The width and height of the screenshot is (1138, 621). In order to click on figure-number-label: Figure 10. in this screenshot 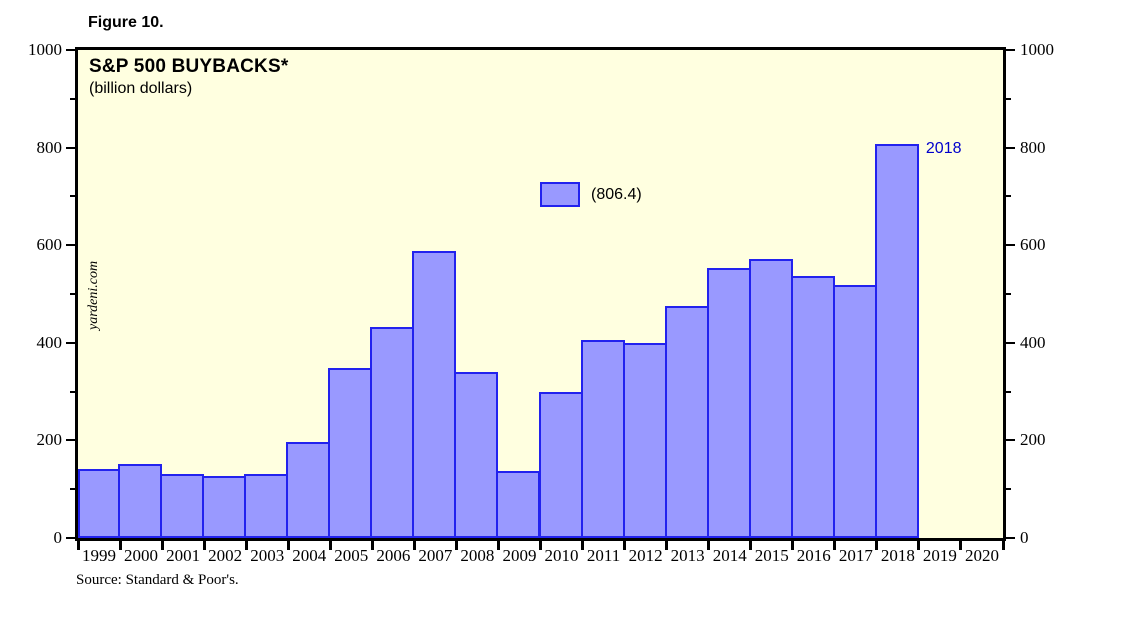, I will do `click(126, 22)`.